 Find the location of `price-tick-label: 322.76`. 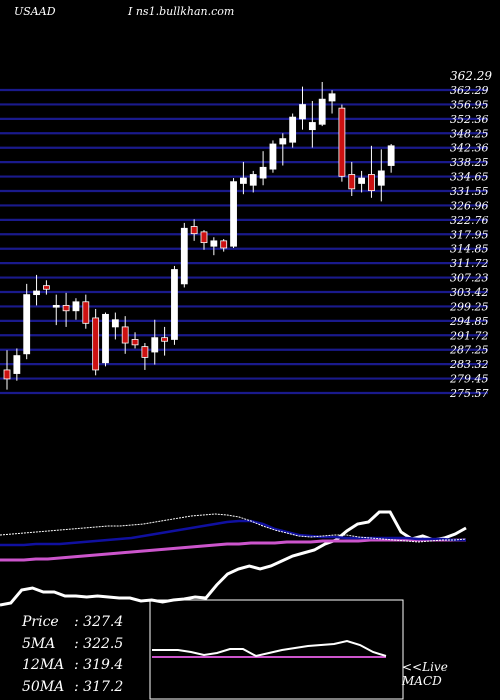

price-tick-label: 322.76 is located at coordinates (469, 220).